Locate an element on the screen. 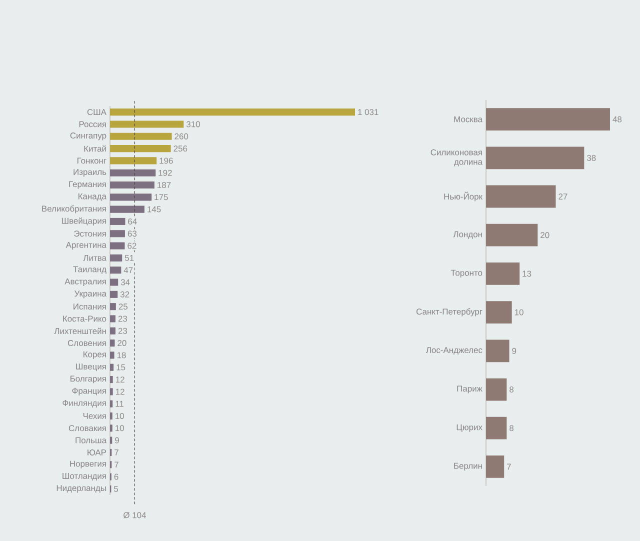 This screenshot has width=640, height=541. y-tick-label: Швеция is located at coordinates (91, 368).